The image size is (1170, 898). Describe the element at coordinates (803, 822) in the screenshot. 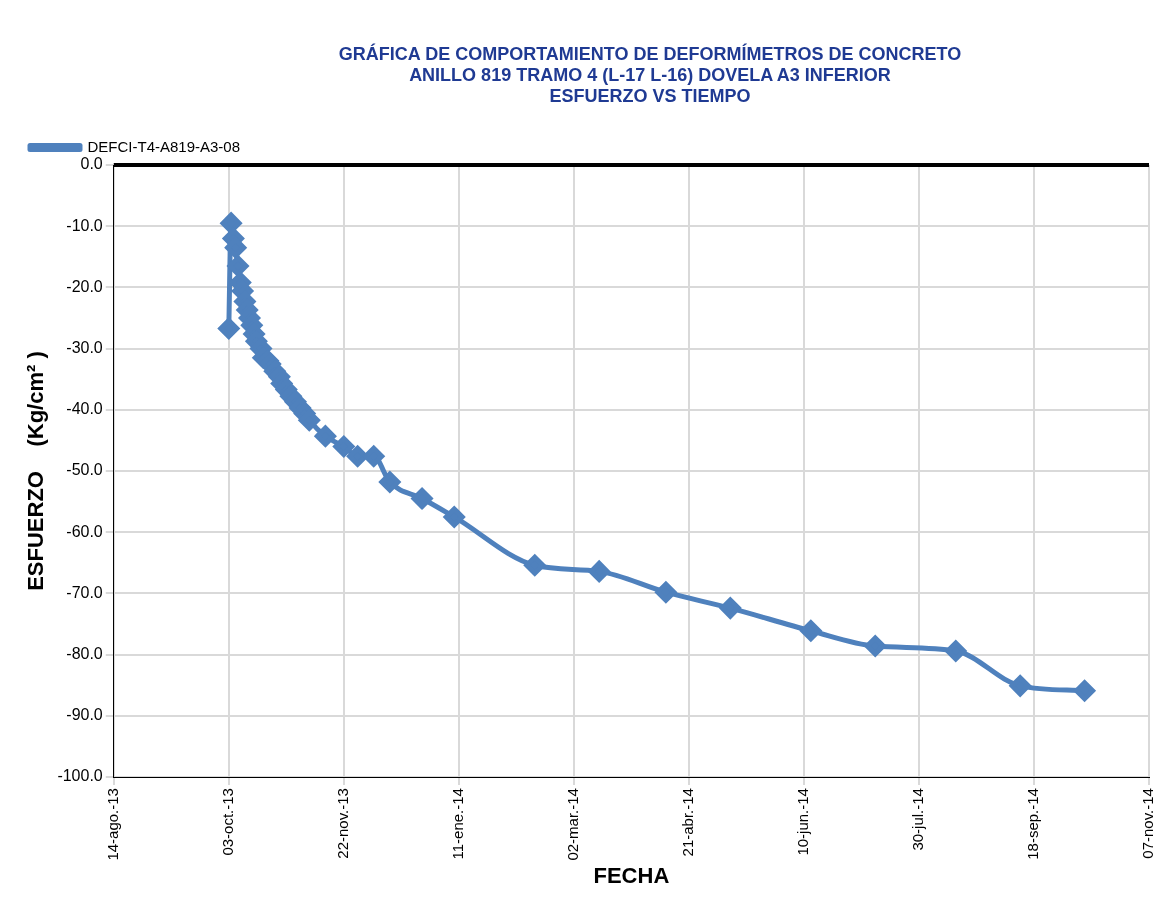

I see `x-tick-label: 10-jun.-14` at that location.